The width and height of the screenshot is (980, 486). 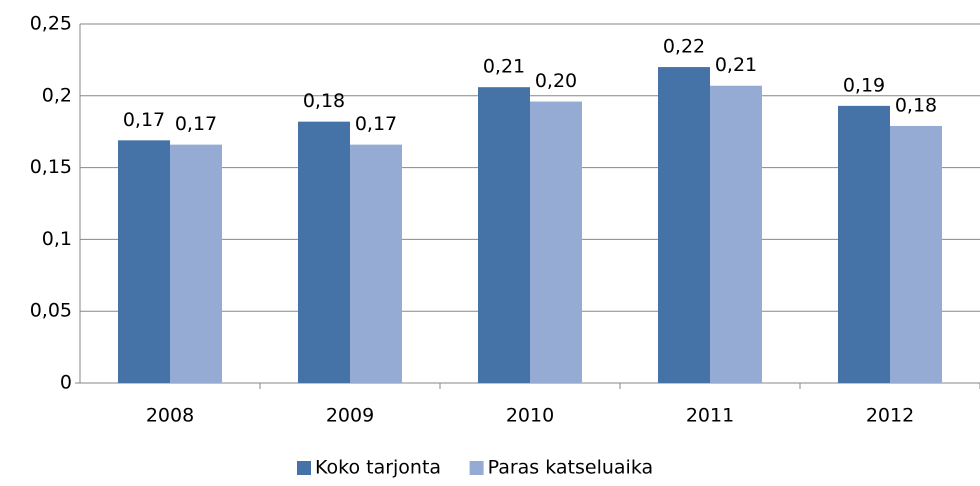 What do you see at coordinates (51, 24) in the screenshot?
I see `y-tick-label: 0,25` at bounding box center [51, 24].